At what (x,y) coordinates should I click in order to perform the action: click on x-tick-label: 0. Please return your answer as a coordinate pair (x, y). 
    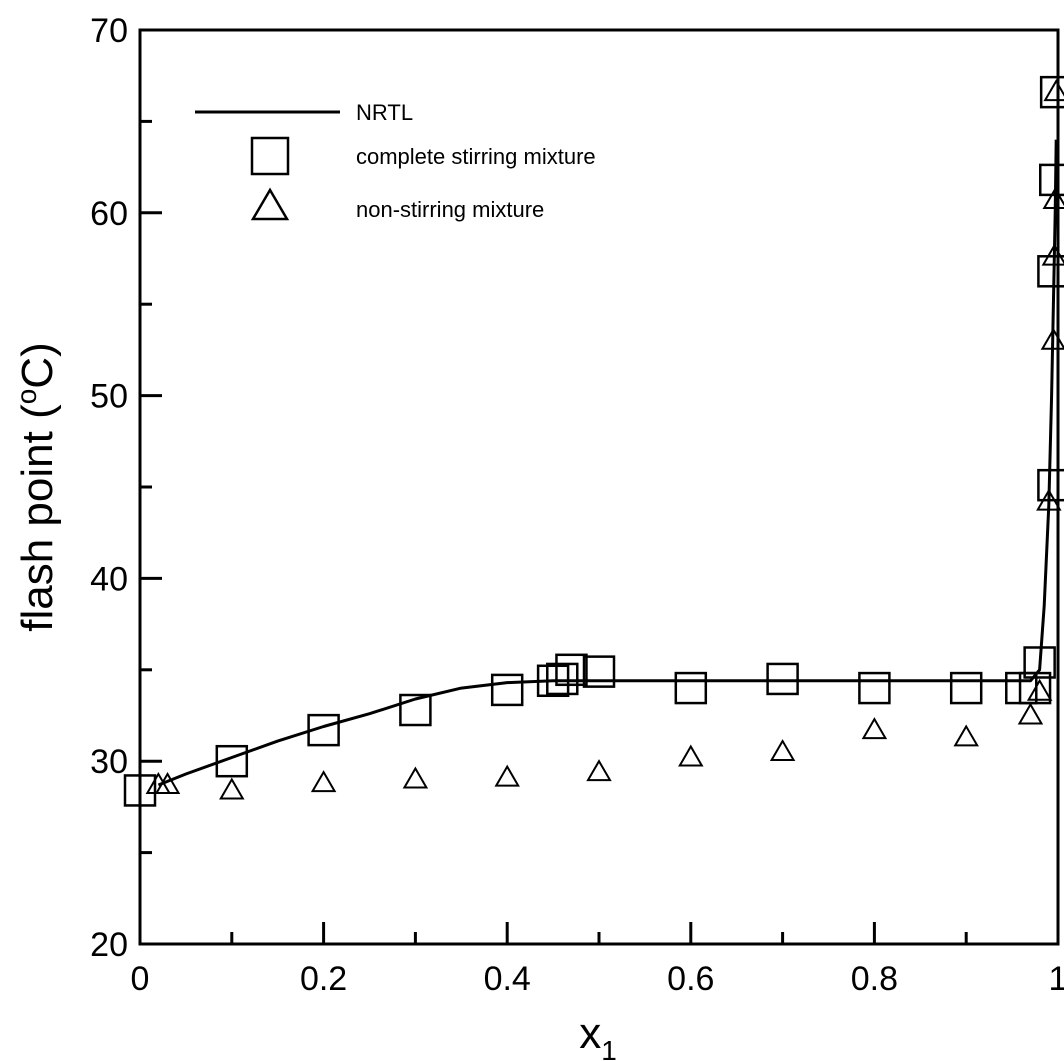
    Looking at the image, I should click on (140, 979).